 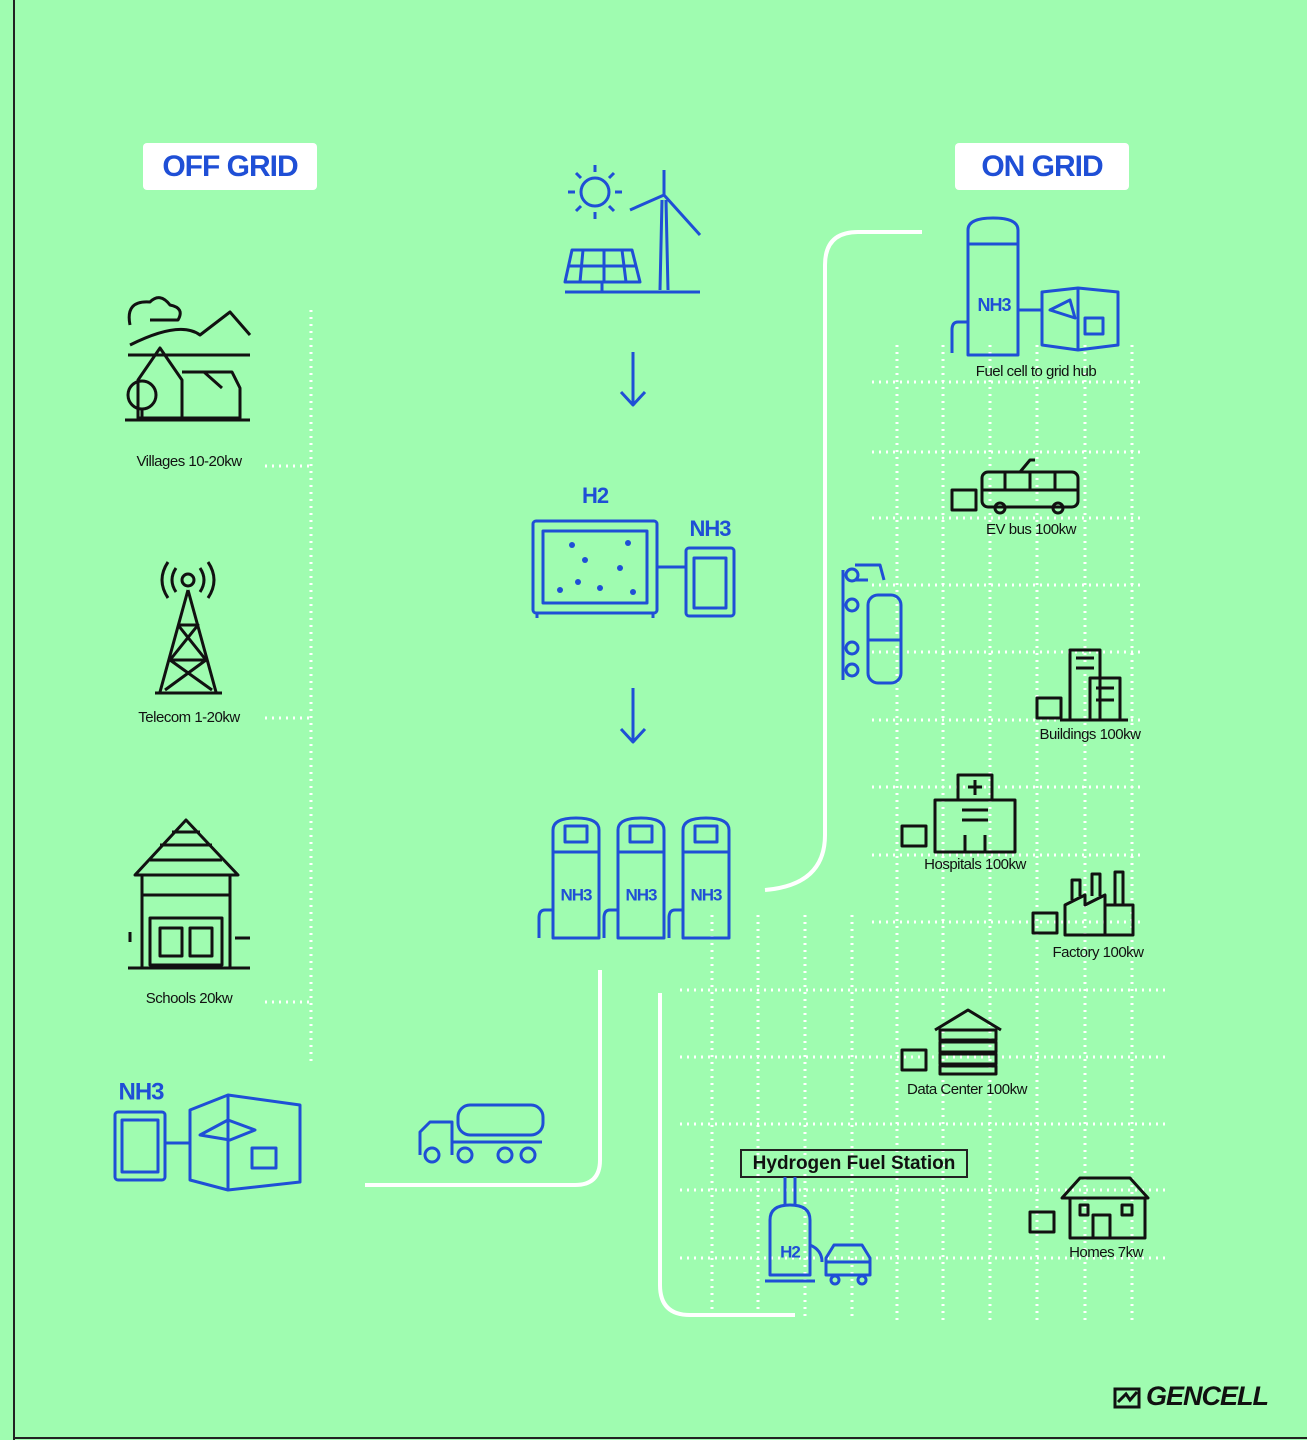 I want to click on homes-icon, so click(x=1089, y=1208).